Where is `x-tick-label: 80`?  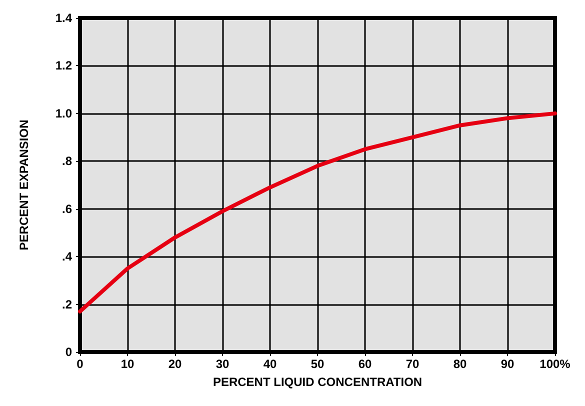 x-tick-label: 80 is located at coordinates (460, 364).